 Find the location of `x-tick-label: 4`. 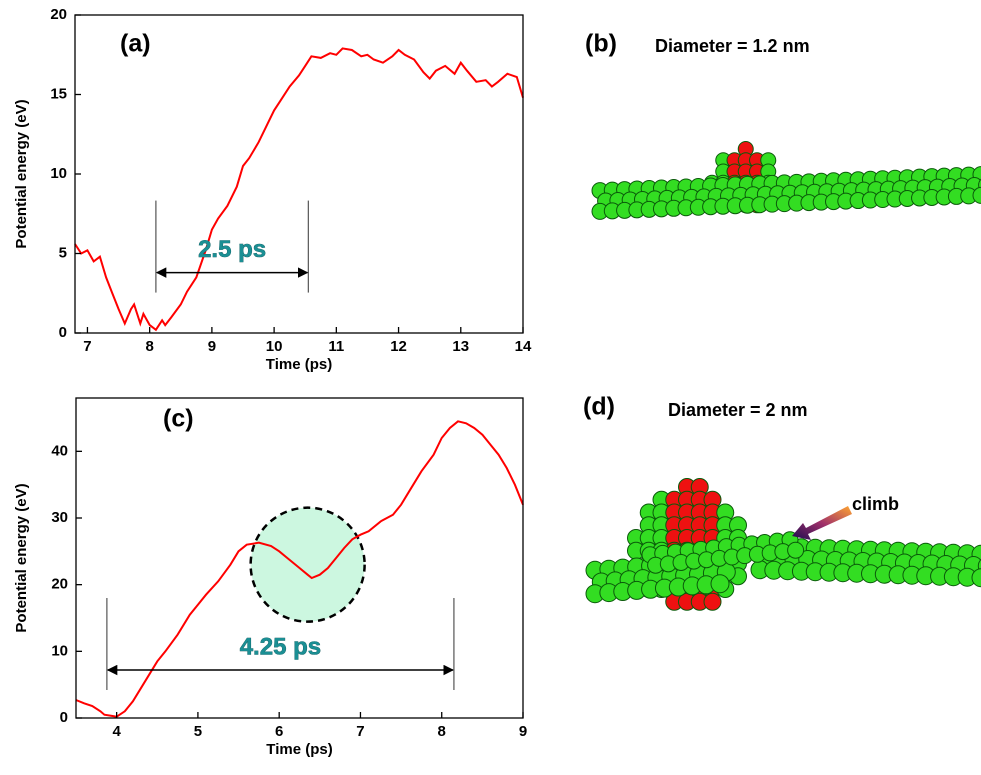

x-tick-label: 4 is located at coordinates (116, 731).